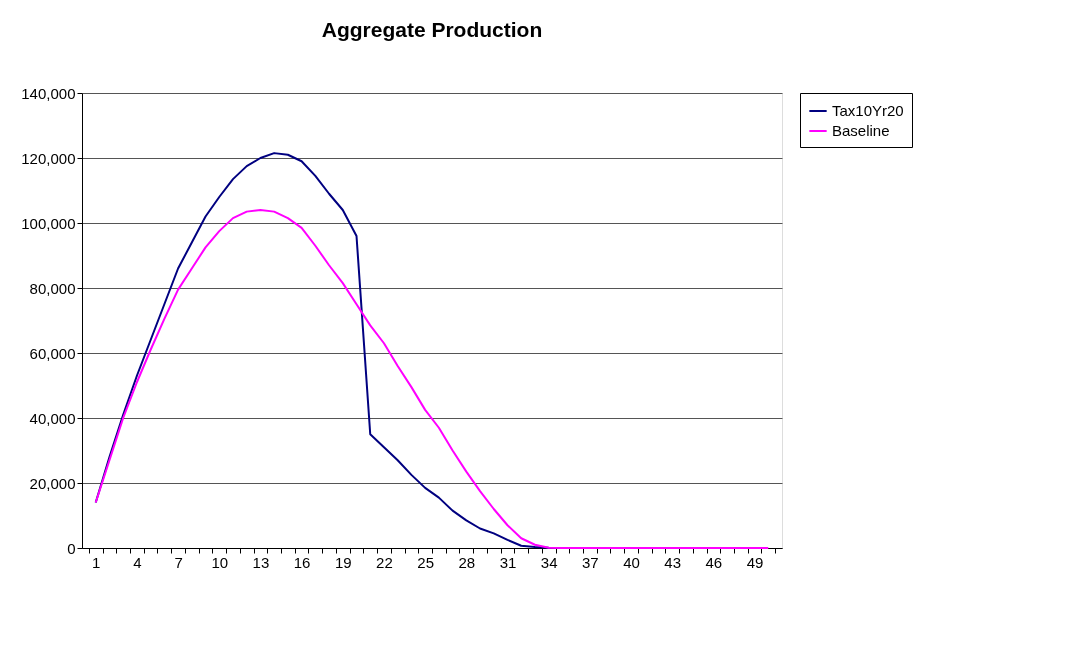 The width and height of the screenshot is (1082, 667). What do you see at coordinates (590, 562) in the screenshot?
I see `x-tick-label: 37` at bounding box center [590, 562].